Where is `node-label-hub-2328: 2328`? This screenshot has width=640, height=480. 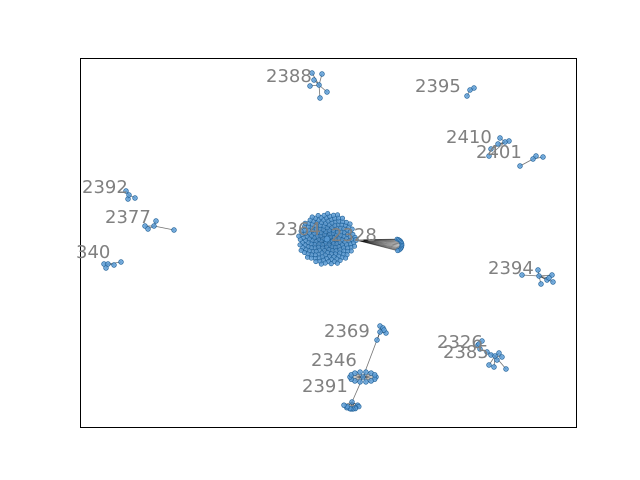
node-label-hub-2328: 2328 is located at coordinates (354, 235).